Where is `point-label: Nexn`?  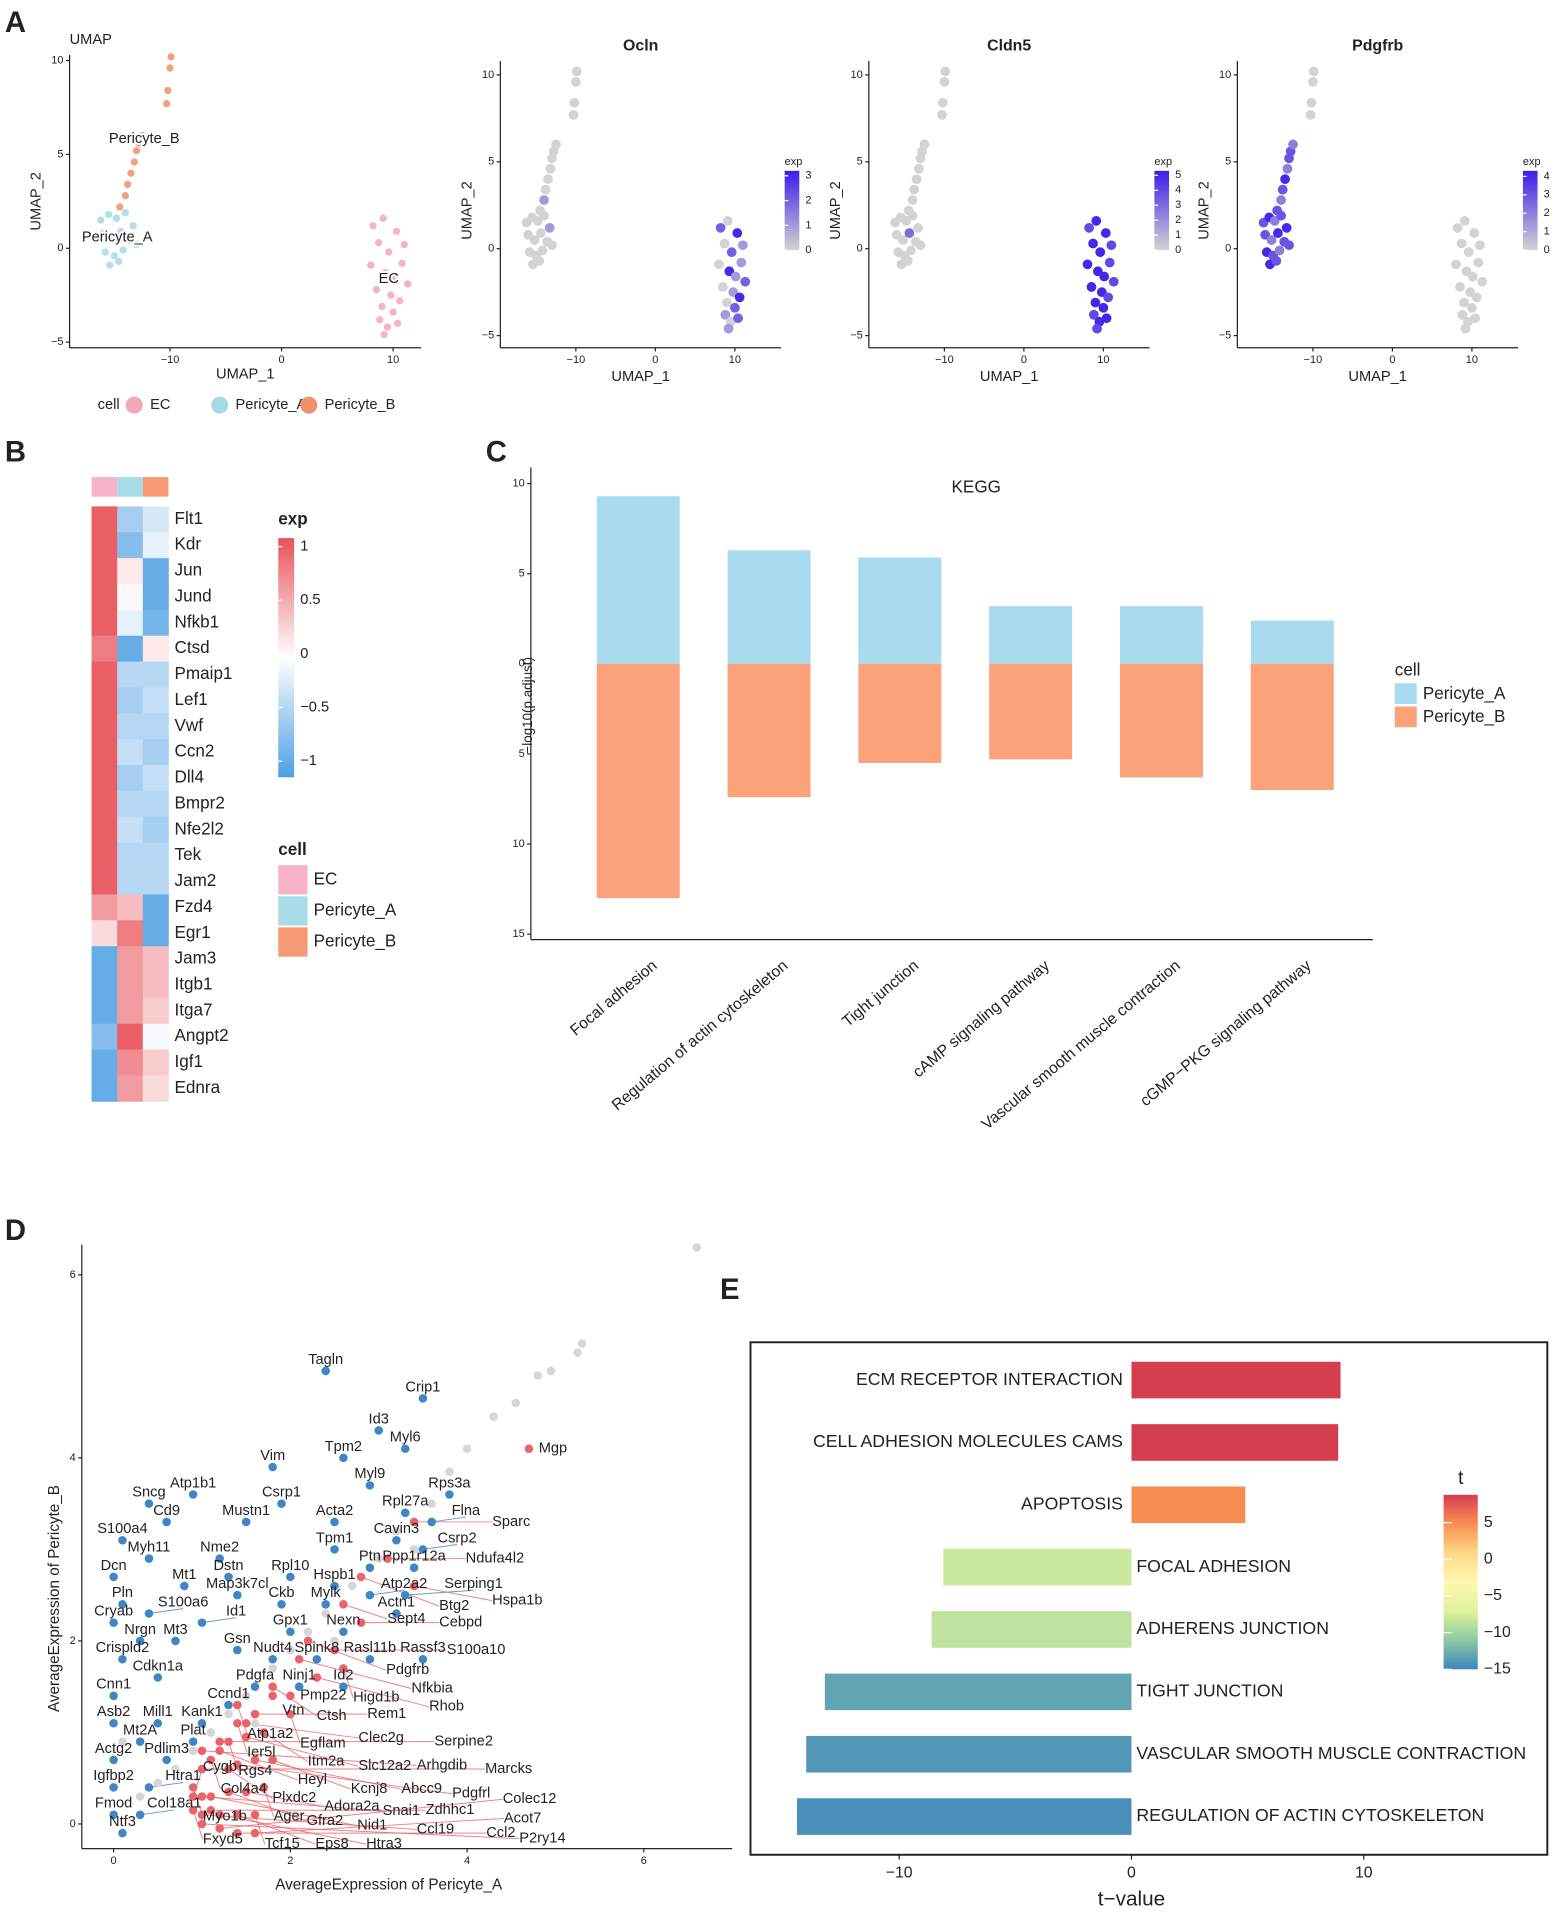 point-label: Nexn is located at coordinates (343, 1621).